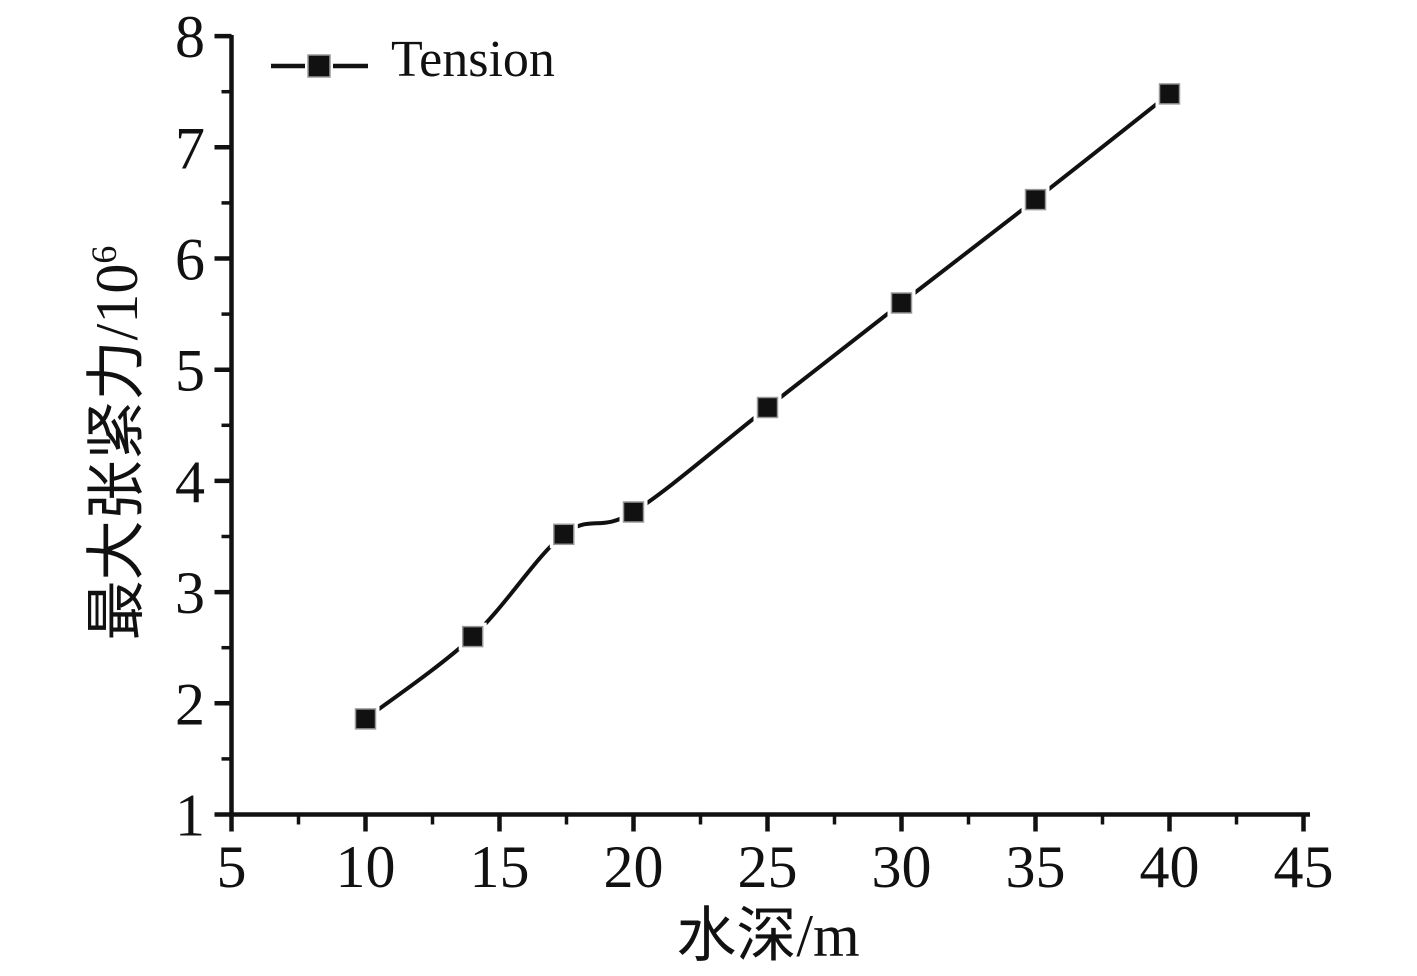 The image size is (1417, 976). Describe the element at coordinates (190, 482) in the screenshot. I see `y-axis-tick-label: 4` at that location.